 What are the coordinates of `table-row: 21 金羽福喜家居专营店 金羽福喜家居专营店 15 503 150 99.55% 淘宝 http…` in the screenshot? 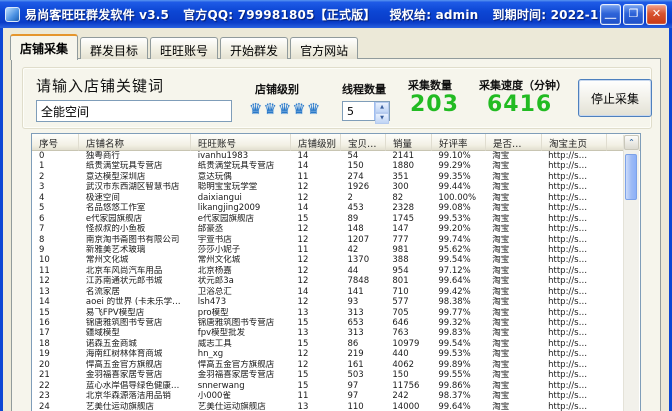 It's located at (327, 375).